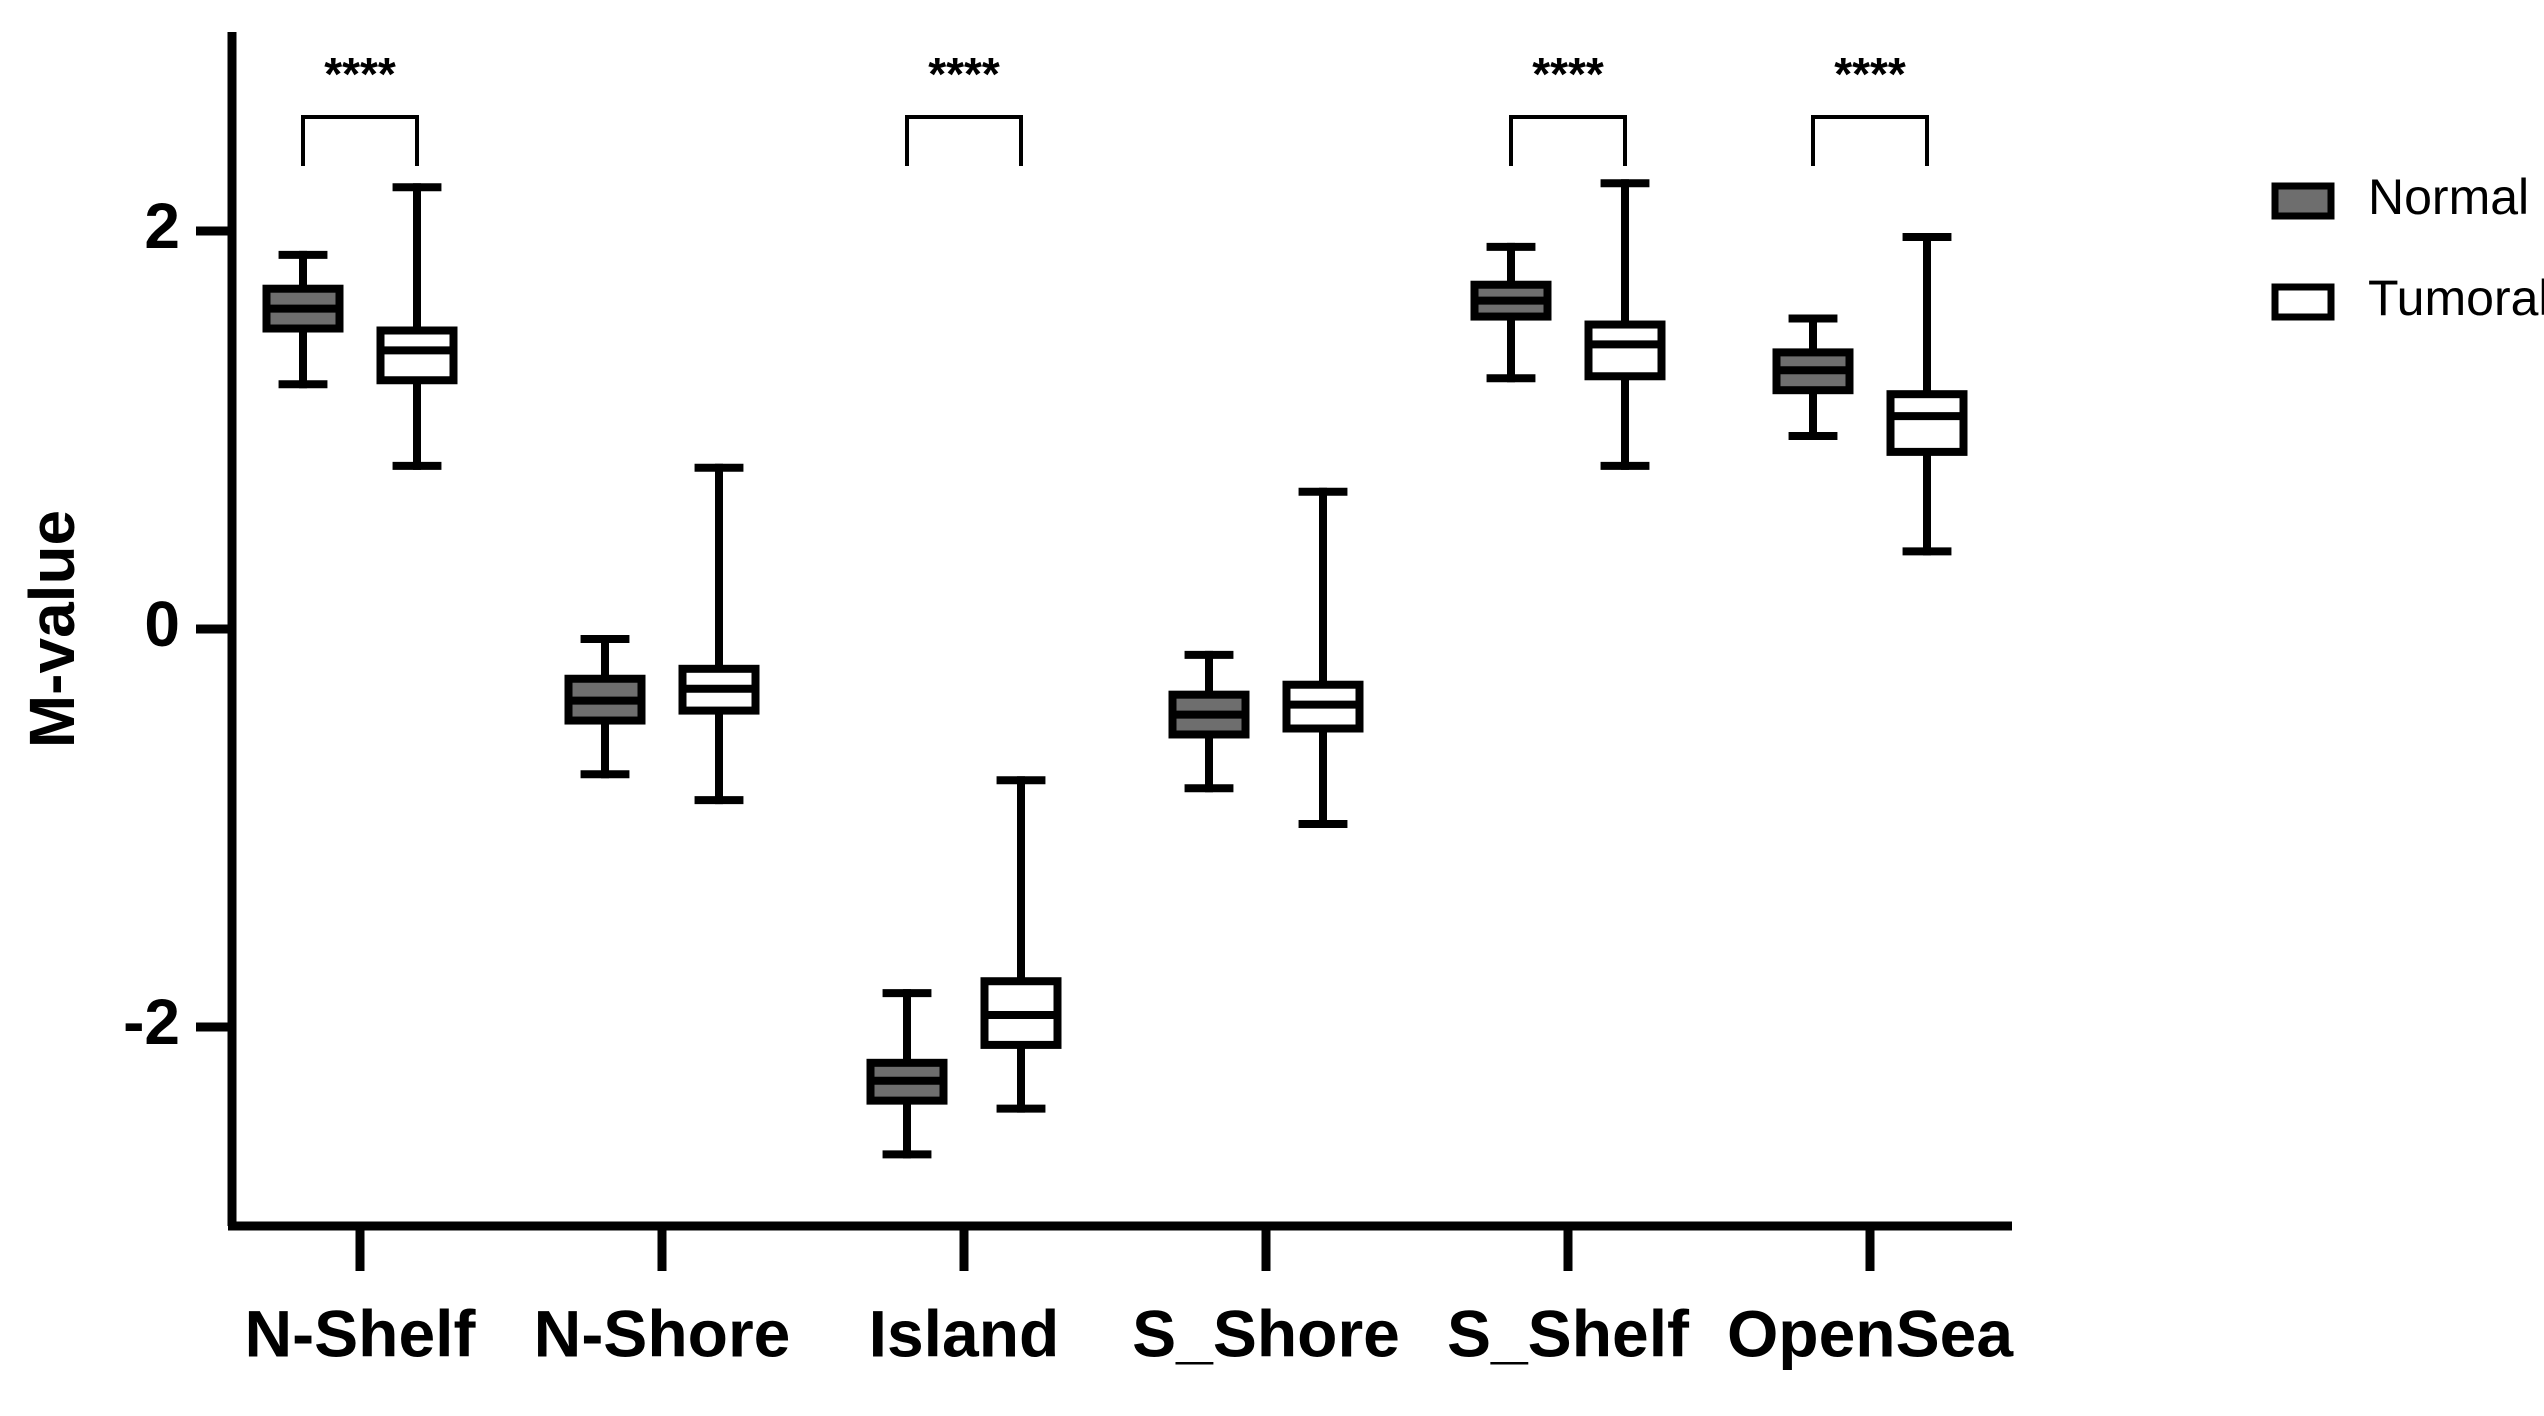 The width and height of the screenshot is (2544, 1416). What do you see at coordinates (1266, 1333) in the screenshot?
I see `x-tick-label: S_Shore` at bounding box center [1266, 1333].